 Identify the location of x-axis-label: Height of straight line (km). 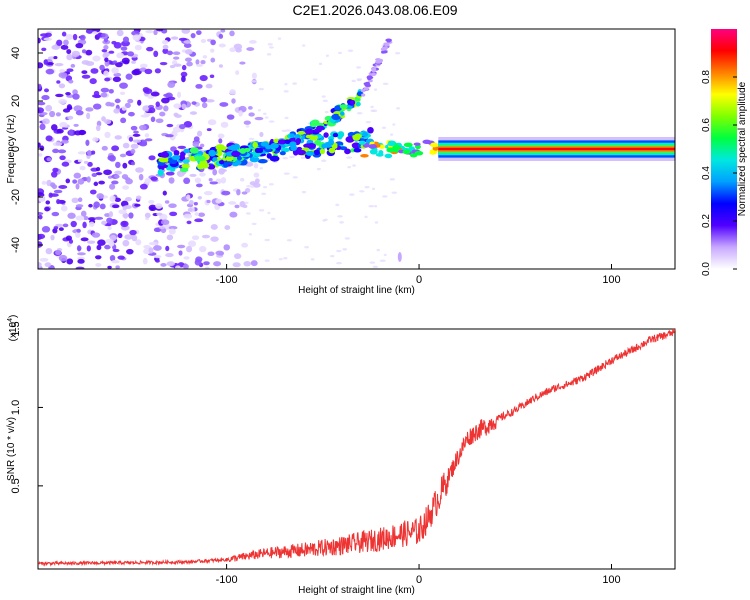
(356, 290).